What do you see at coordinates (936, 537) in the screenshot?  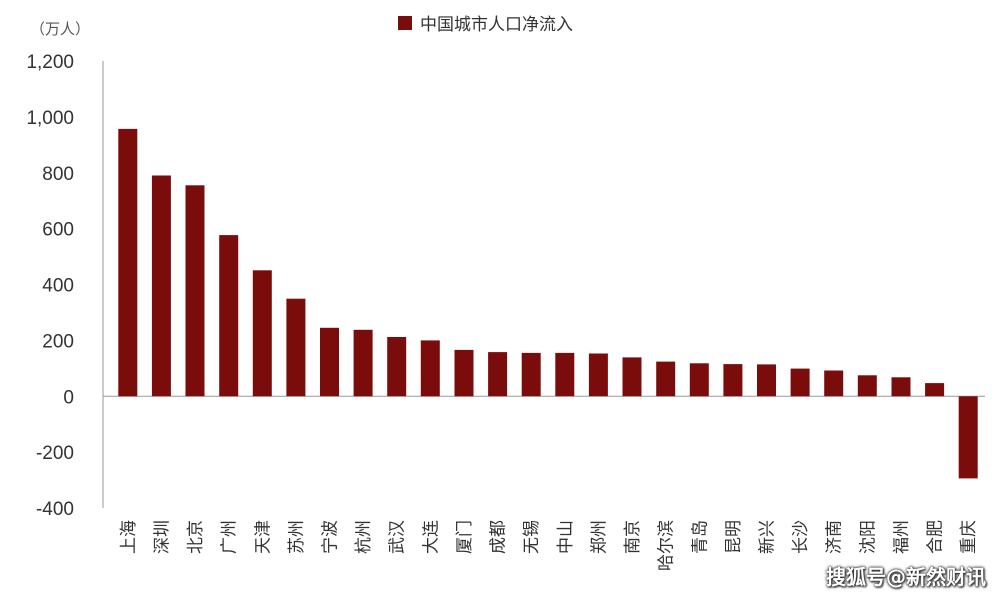 I see `x-tick-label: 合肥` at bounding box center [936, 537].